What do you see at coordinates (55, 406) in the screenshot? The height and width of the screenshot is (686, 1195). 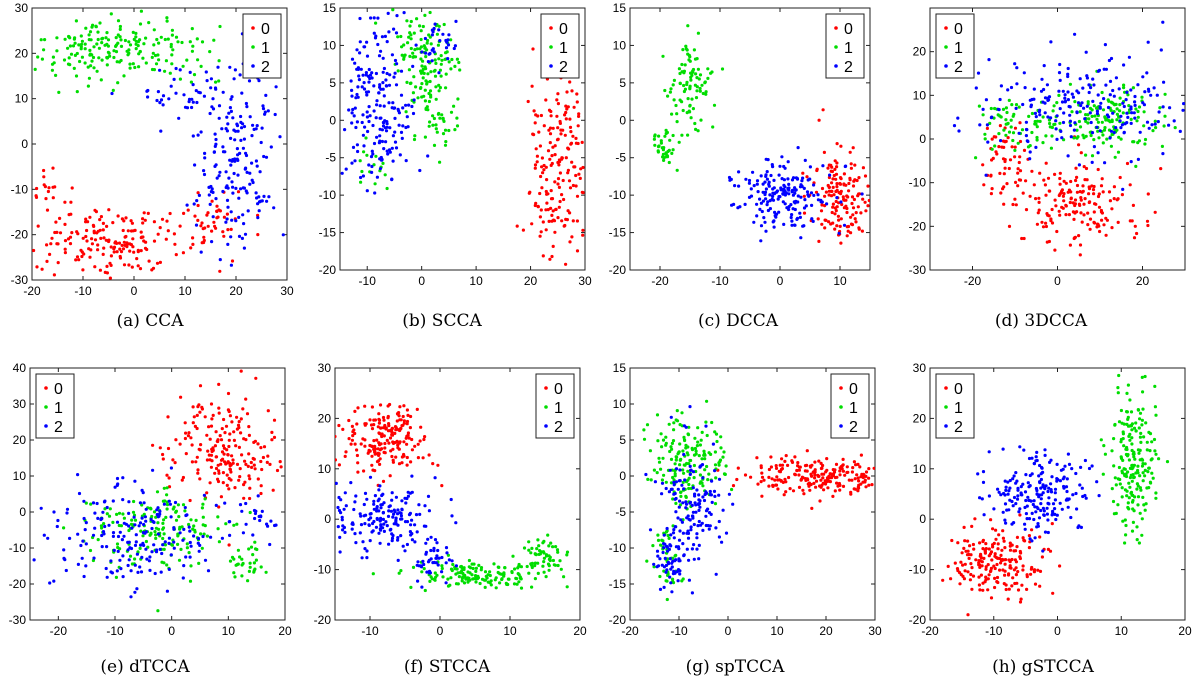 I see `legend: 012` at bounding box center [55, 406].